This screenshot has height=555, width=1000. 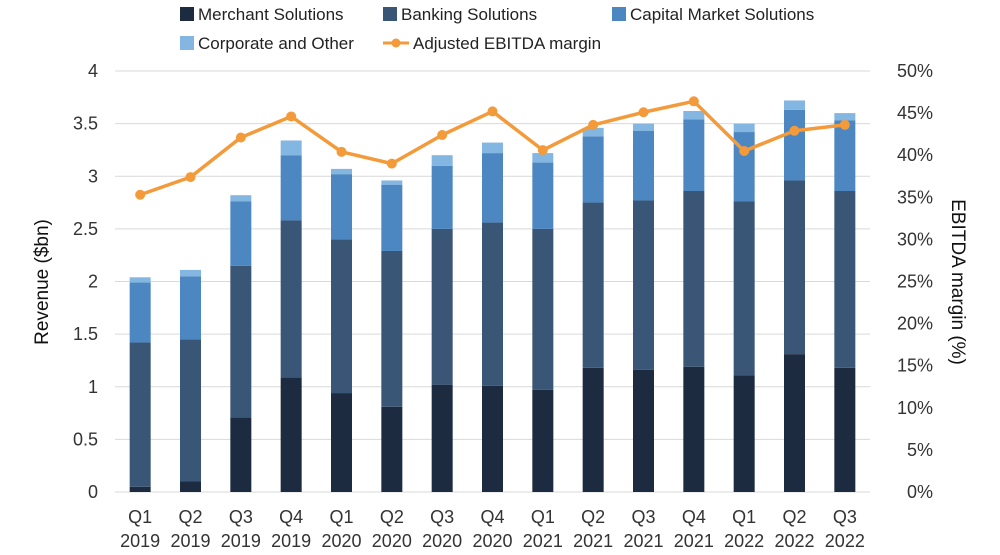 I want to click on y2-tick-label: 50%, so click(x=915, y=71).